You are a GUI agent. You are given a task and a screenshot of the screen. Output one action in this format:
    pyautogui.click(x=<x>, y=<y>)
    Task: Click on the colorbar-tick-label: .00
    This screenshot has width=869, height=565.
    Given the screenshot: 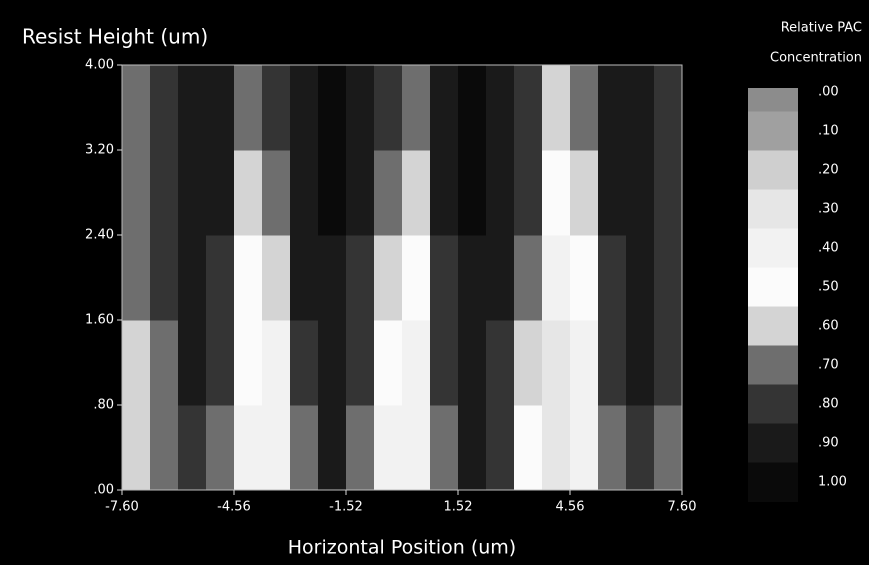 What is the action you would take?
    pyautogui.click(x=828, y=92)
    